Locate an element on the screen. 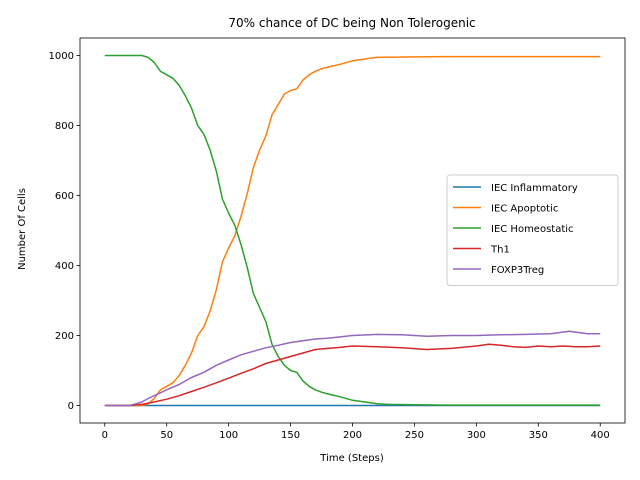  x-tick-label: 250 is located at coordinates (414, 435).